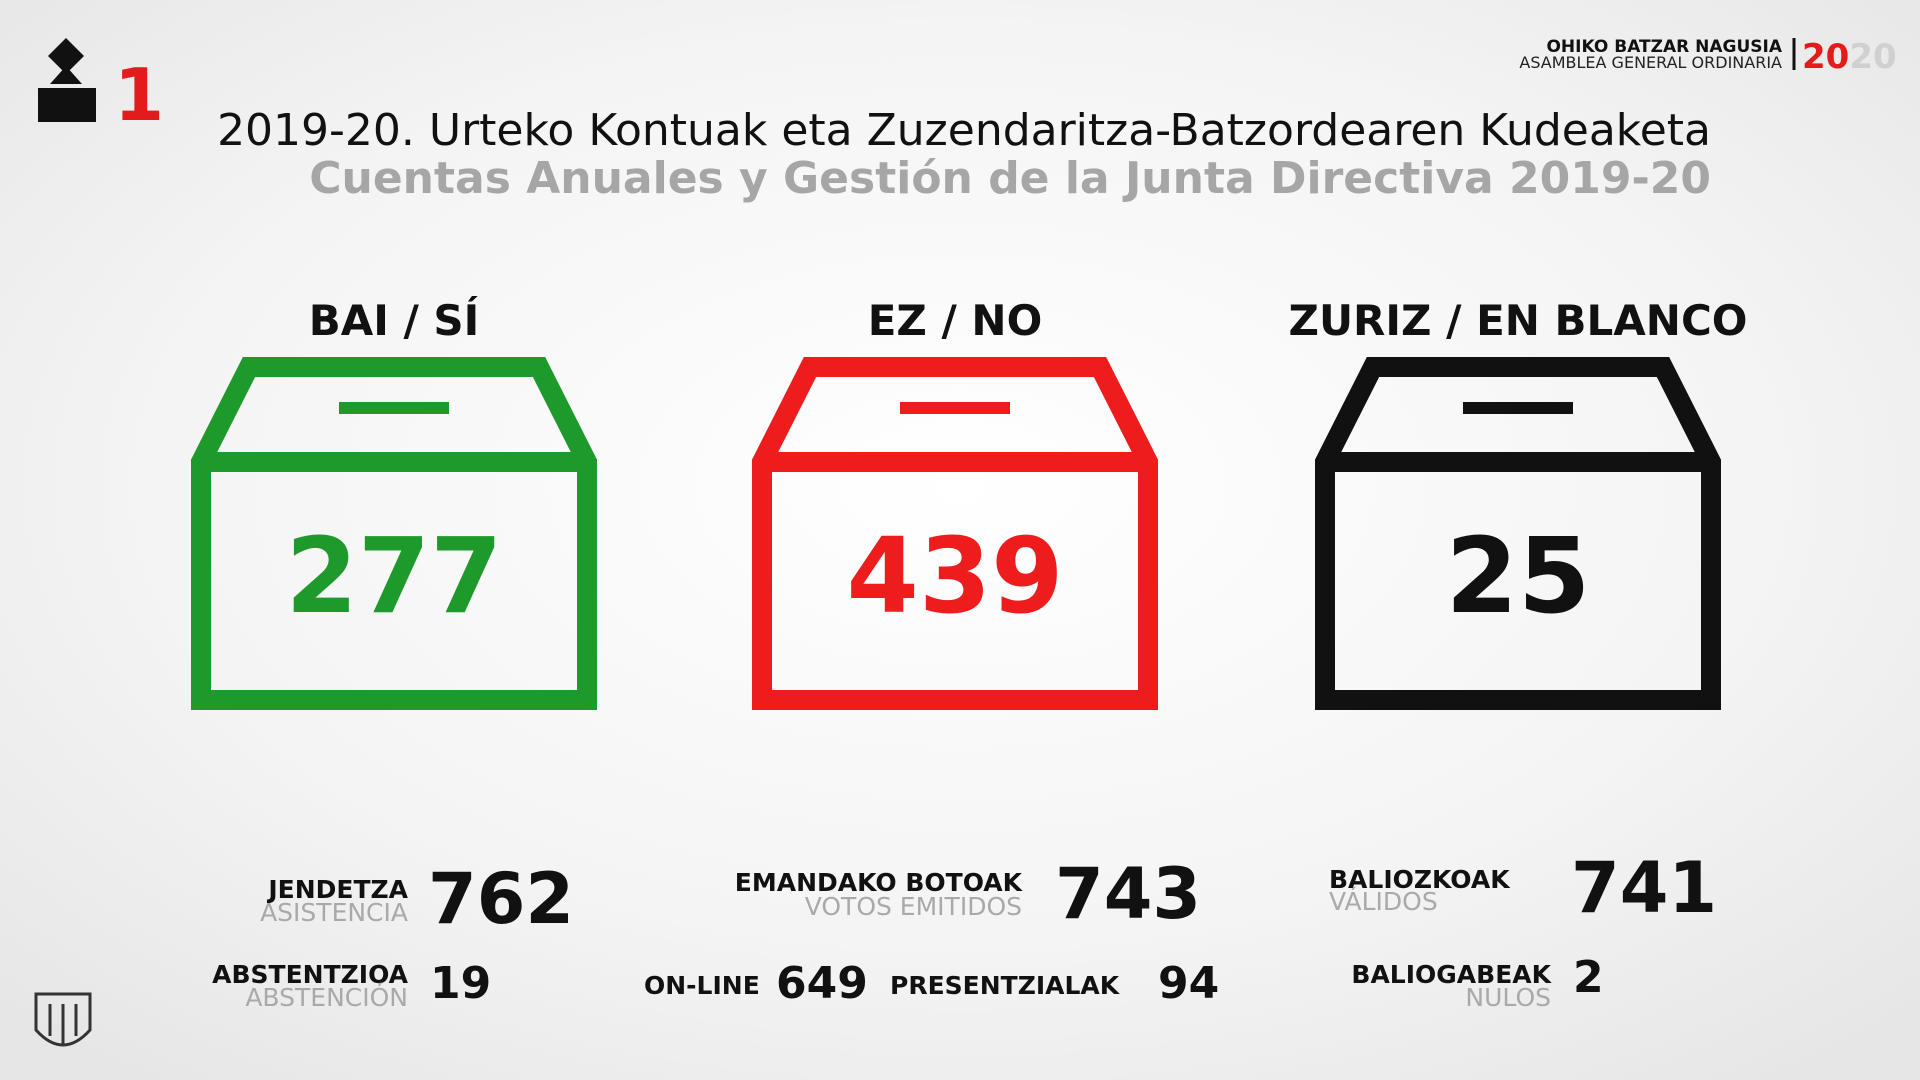  What do you see at coordinates (501, 899) in the screenshot?
I see `stat-value: 762` at bounding box center [501, 899].